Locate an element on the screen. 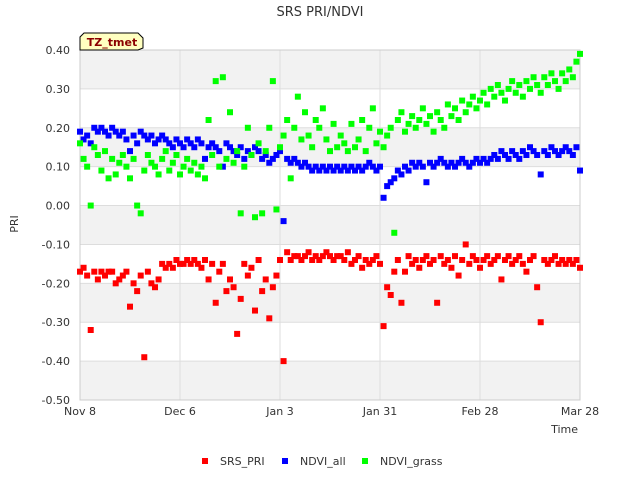  station-badge-label: TZ_tmet is located at coordinates (112, 42).